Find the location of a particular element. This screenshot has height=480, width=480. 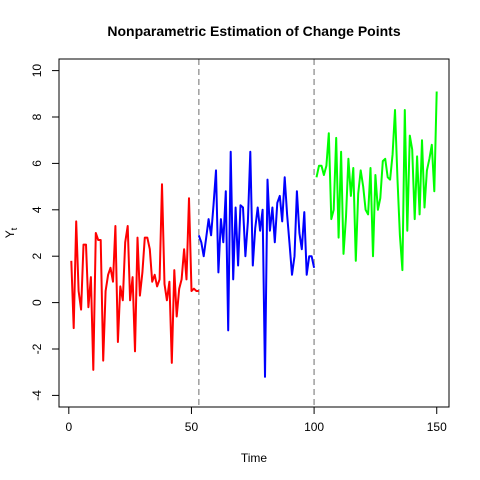

y-tick-label-6: 6 is located at coordinates (37, 163).